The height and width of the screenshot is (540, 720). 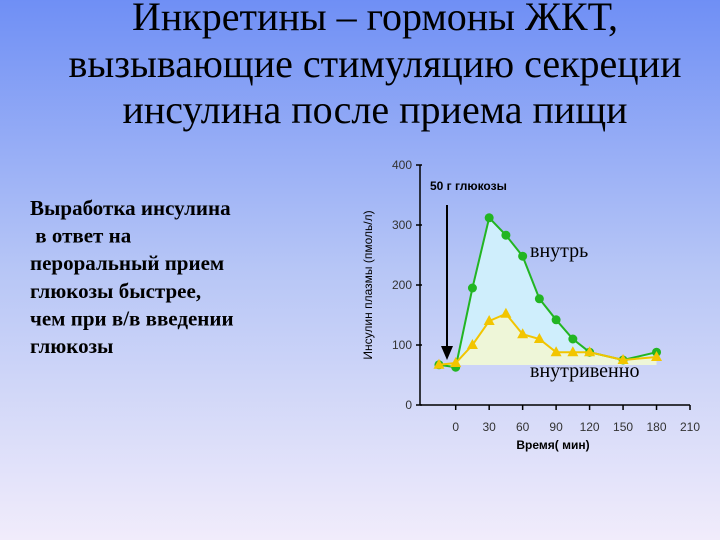 What do you see at coordinates (556, 427) in the screenshot?
I see `x-tick-label: 90` at bounding box center [556, 427].